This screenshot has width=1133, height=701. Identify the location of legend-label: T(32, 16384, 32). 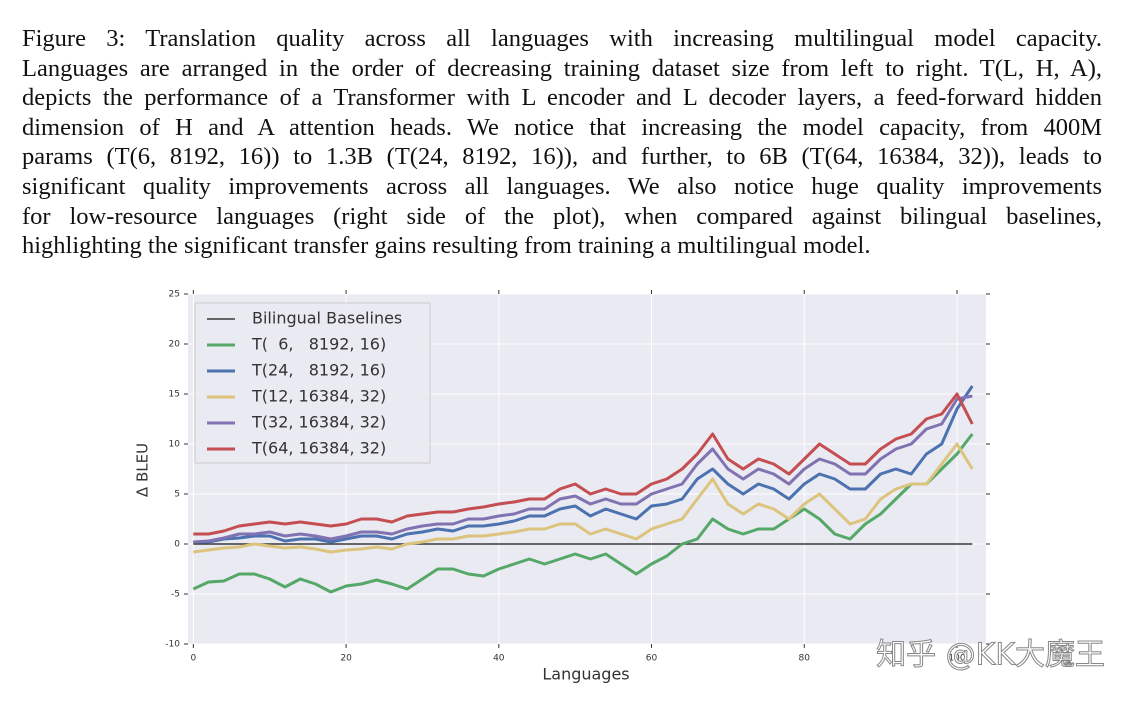
(318, 422).